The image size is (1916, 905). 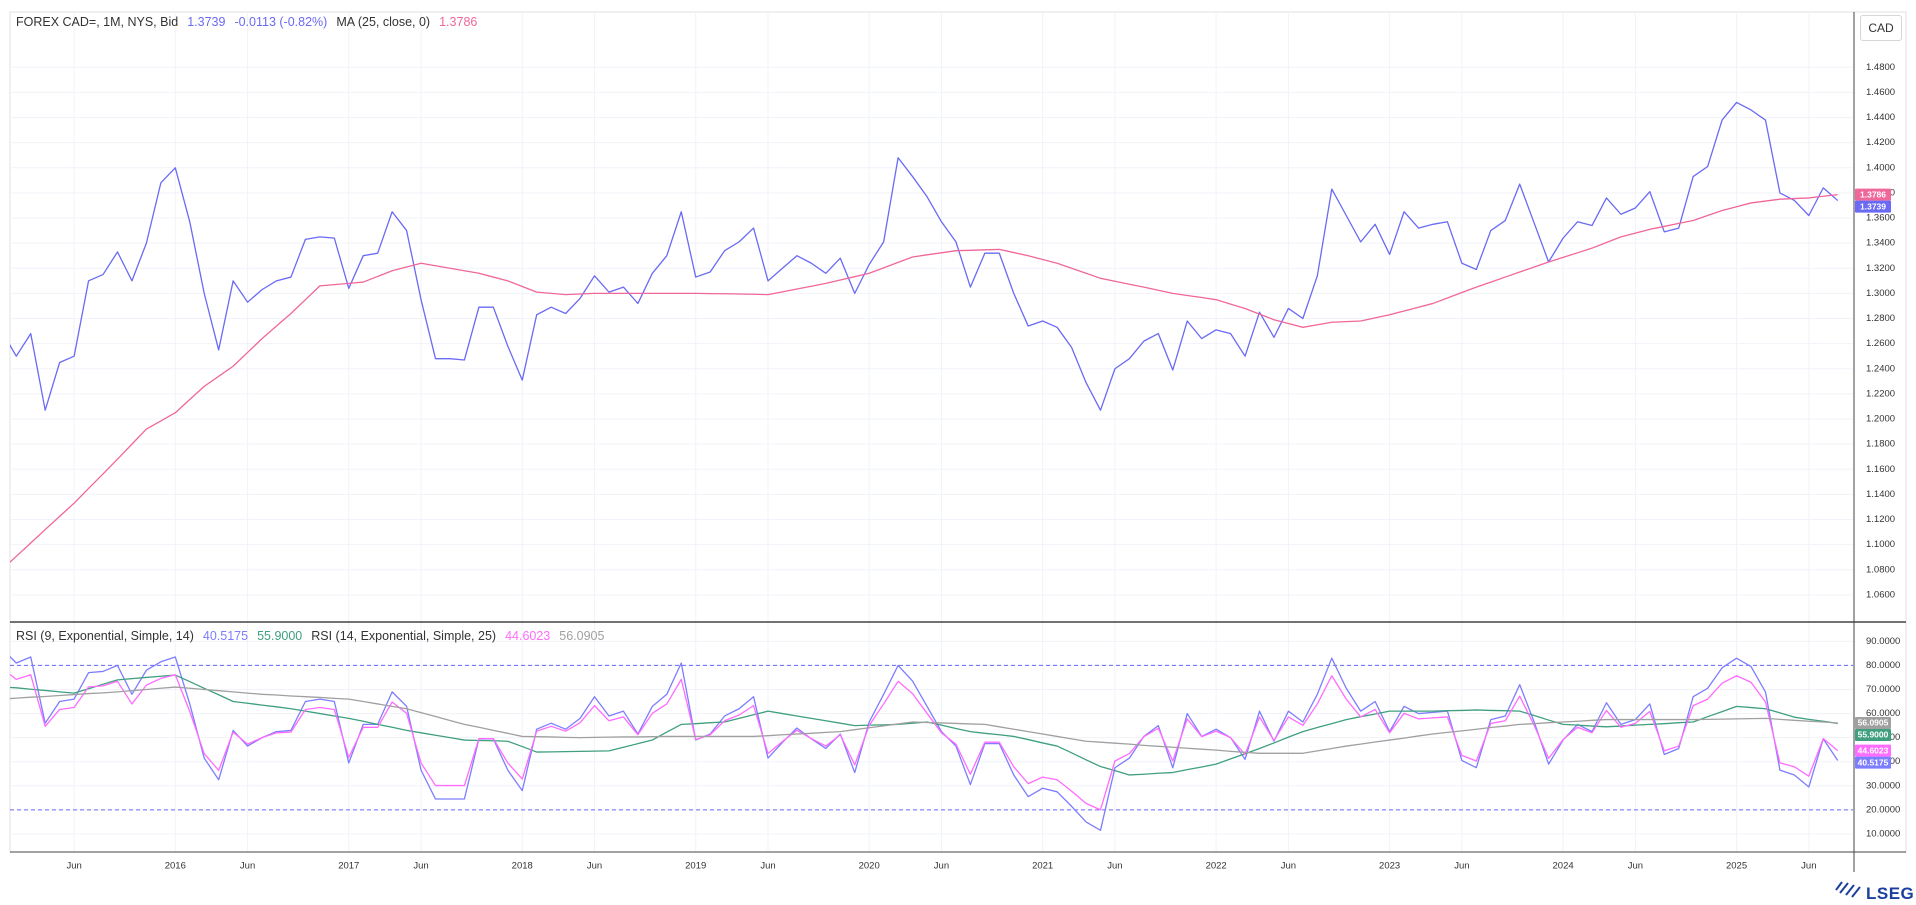 I want to click on price-tag-label: 56.0905, so click(x=1873, y=723).